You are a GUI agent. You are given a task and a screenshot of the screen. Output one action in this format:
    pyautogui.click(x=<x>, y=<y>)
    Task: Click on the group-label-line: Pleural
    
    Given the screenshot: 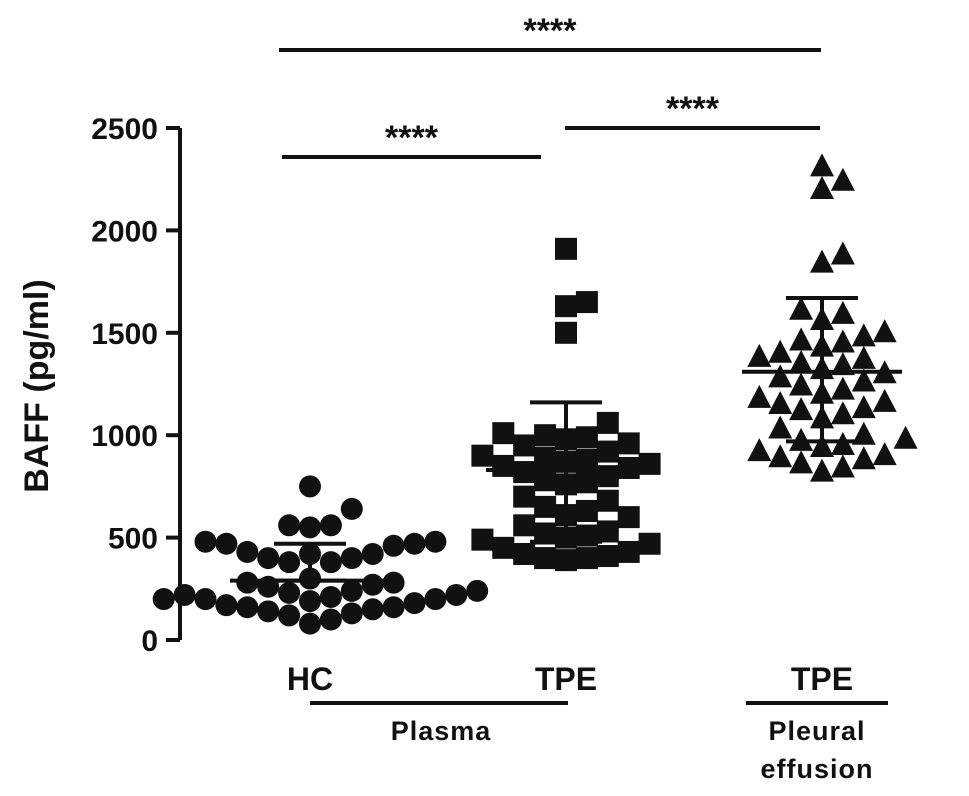 What is the action you would take?
    pyautogui.click(x=816, y=731)
    